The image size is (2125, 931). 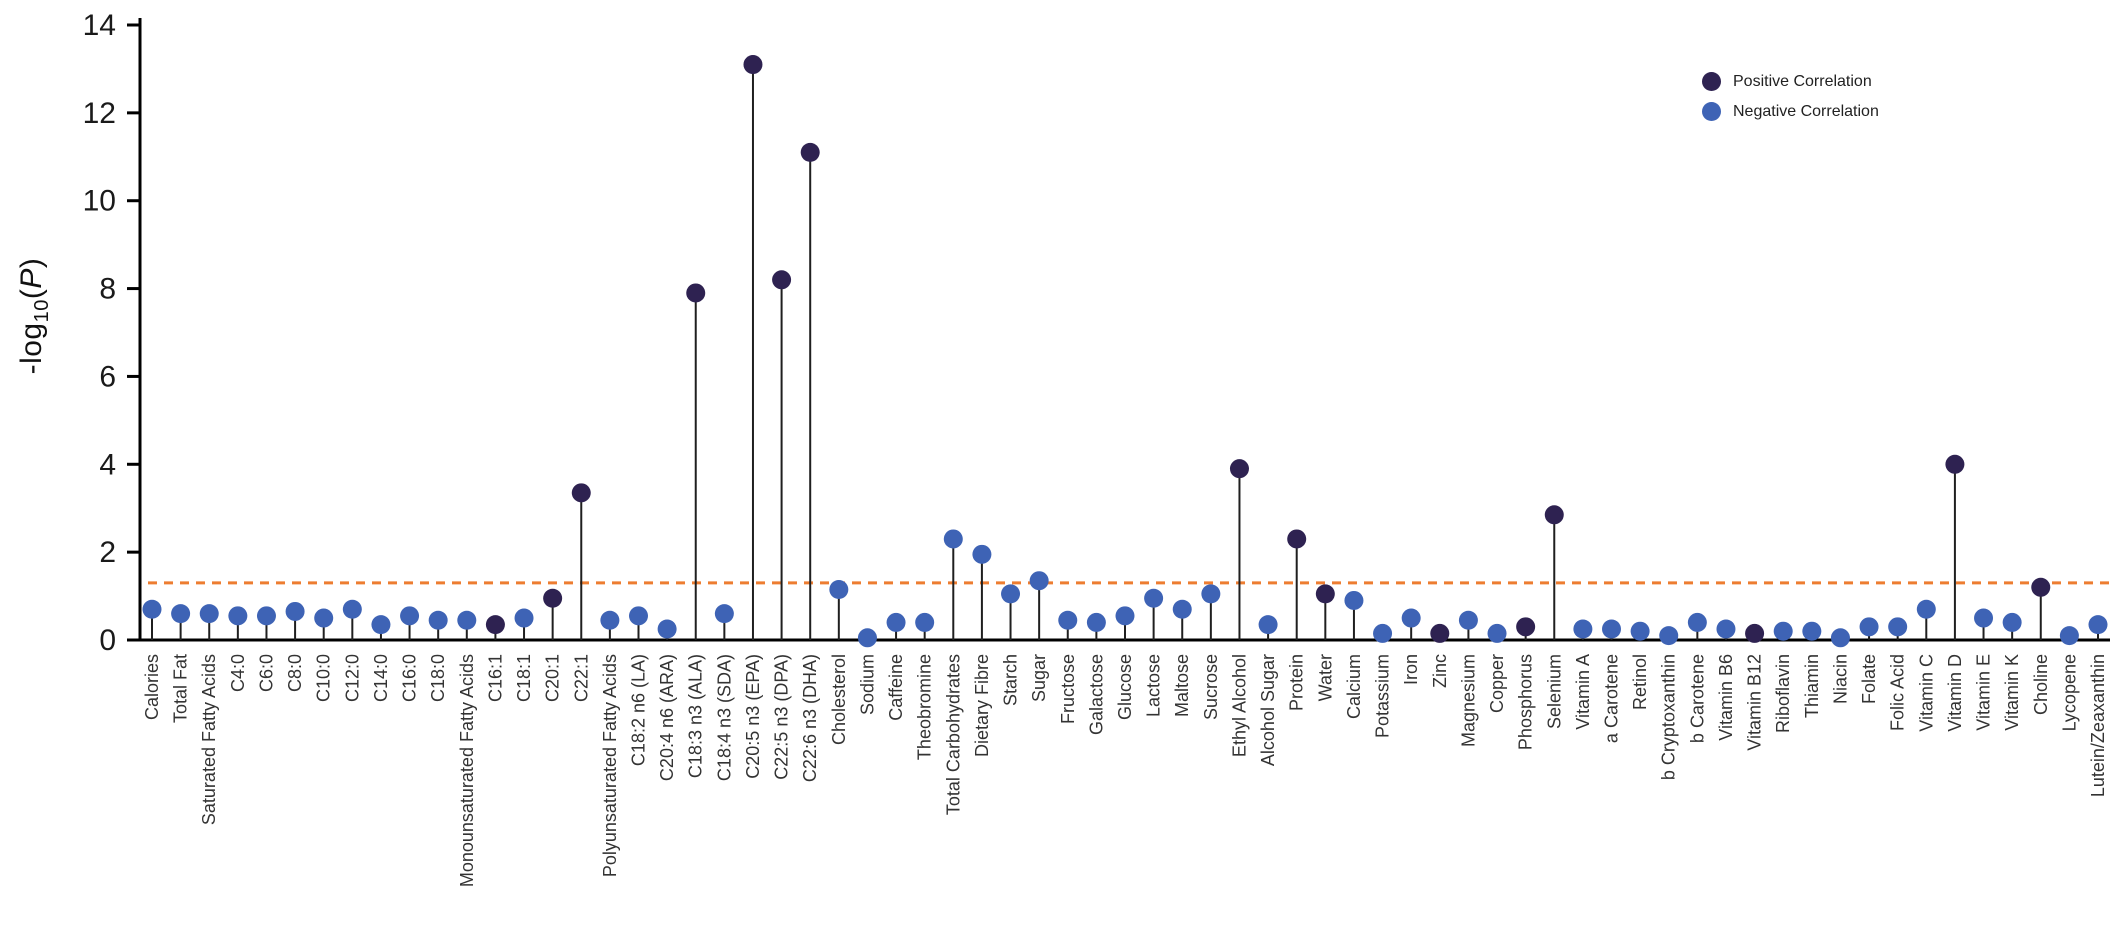 I want to click on category-label: Polyunsaturated Fatty Acids, so click(x=610, y=765).